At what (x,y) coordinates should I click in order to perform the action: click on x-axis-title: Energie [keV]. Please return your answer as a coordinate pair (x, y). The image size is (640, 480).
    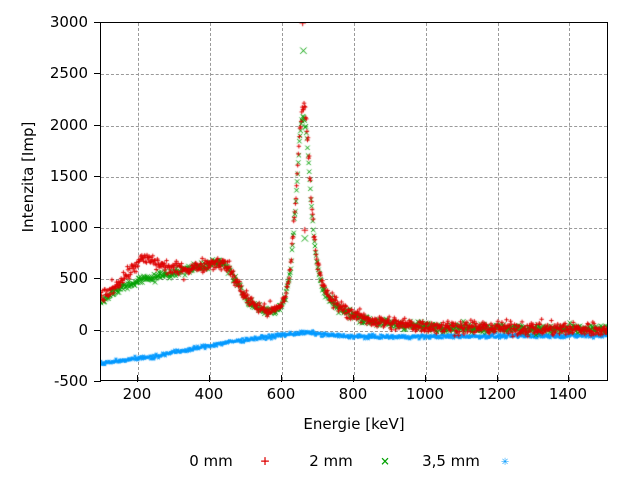
    Looking at the image, I should click on (354, 424).